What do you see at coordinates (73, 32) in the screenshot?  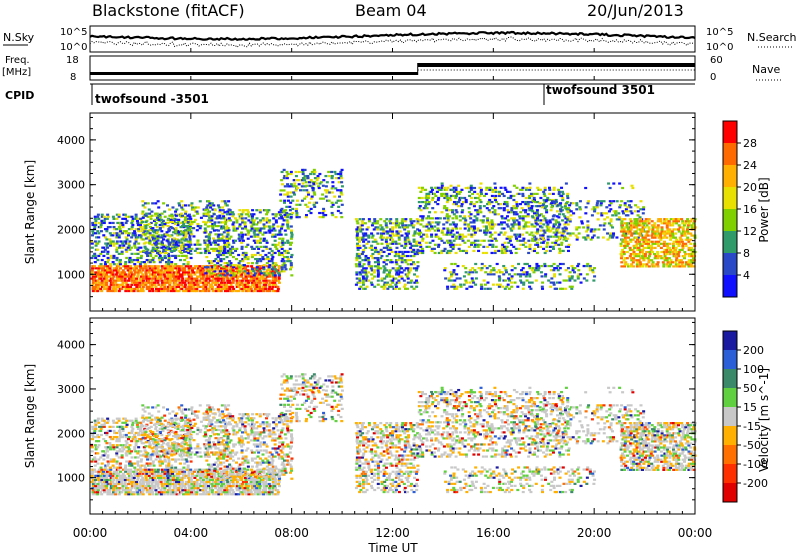 I see `noise-tick-left-top: 10^5` at bounding box center [73, 32].